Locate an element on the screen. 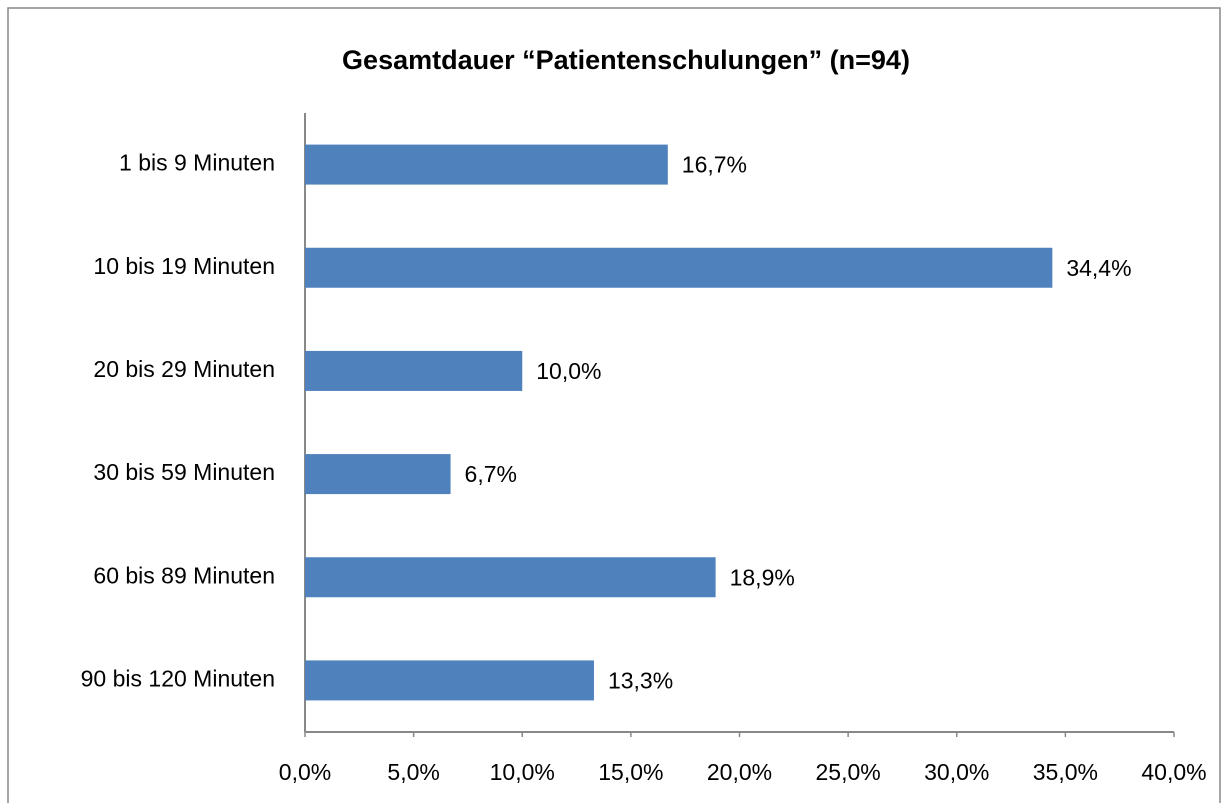 This screenshot has width=1229, height=803. y-tick-label: 1 bis 9 Minuten is located at coordinates (197, 163).